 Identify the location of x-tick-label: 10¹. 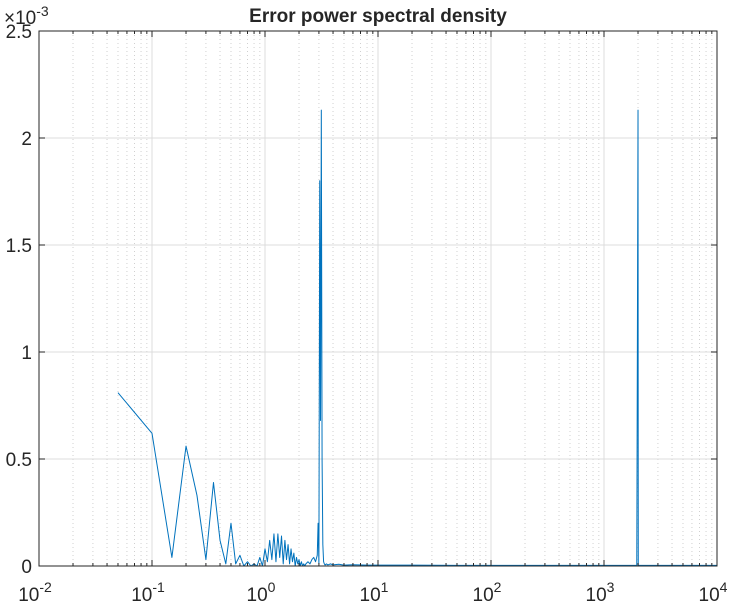
(374, 592).